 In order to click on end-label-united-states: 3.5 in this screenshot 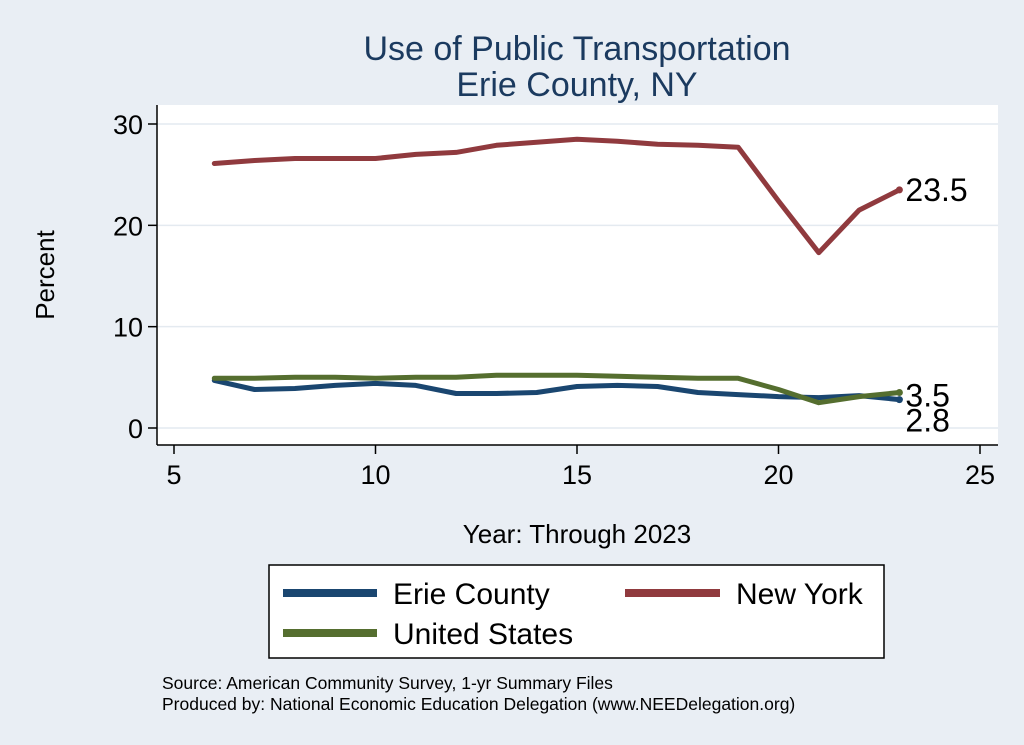, I will do `click(927, 396)`.